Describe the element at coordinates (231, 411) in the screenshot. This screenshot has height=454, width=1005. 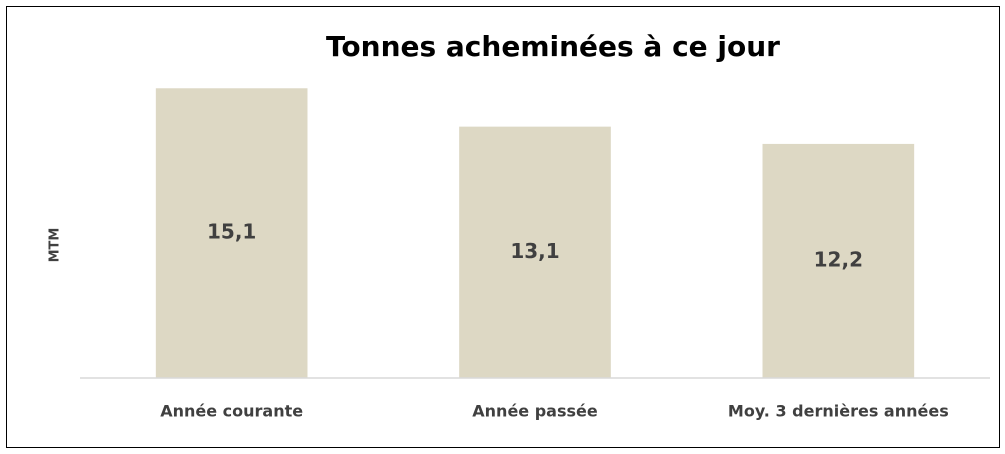
I see `x-tick-label: Année courante` at that location.